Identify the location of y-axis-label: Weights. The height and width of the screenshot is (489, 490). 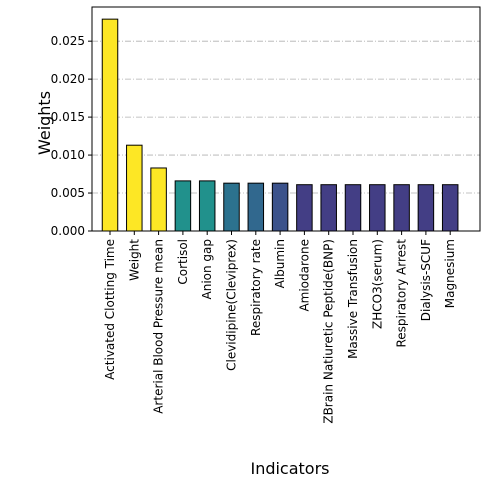
(44, 123).